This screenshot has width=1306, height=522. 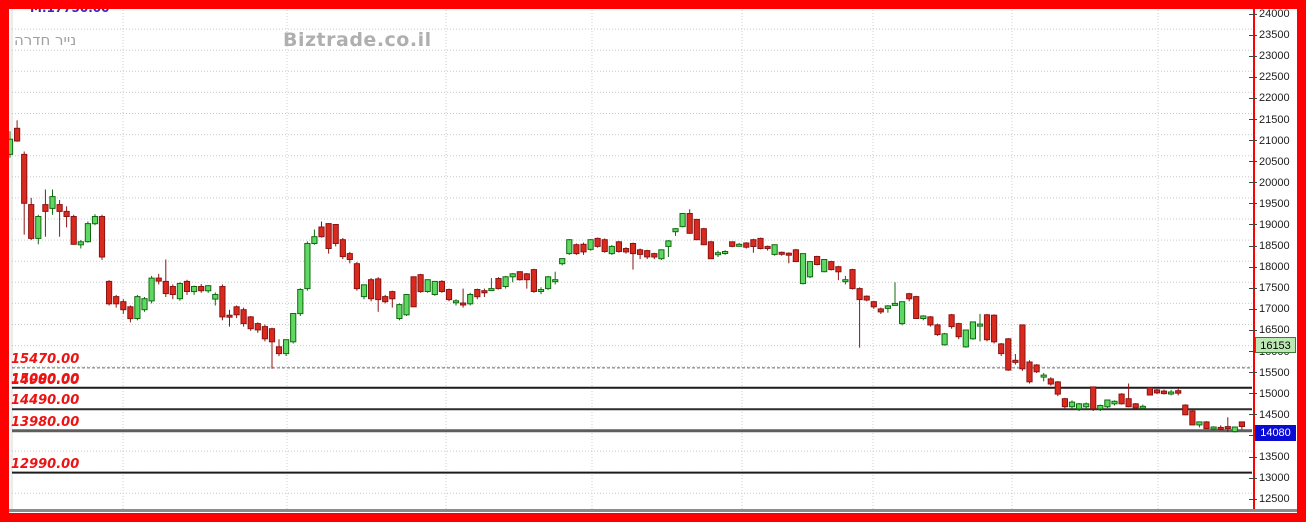 I want to click on axis-tick-label: 22500, so click(x=1274, y=77).